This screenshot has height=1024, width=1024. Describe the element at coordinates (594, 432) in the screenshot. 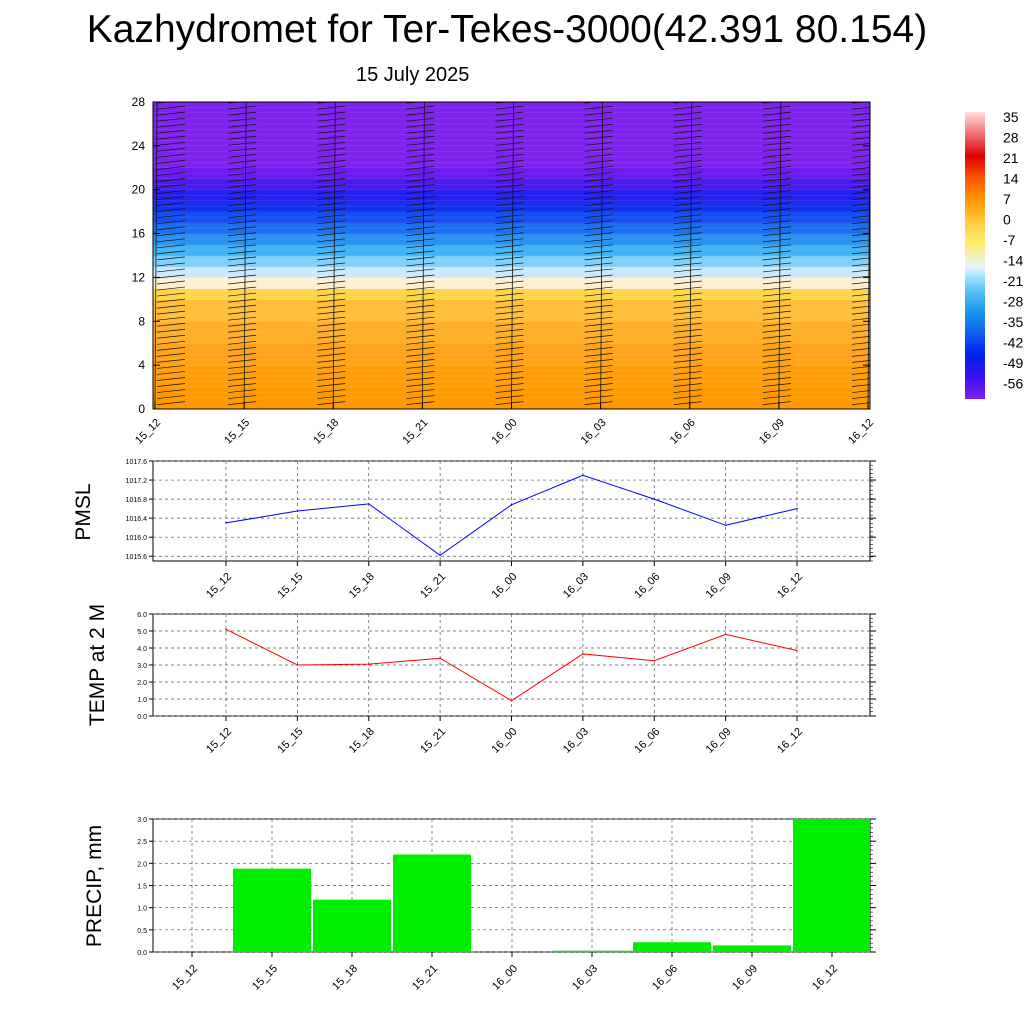

I see `heatmap-xtick-label: 16_03` at that location.